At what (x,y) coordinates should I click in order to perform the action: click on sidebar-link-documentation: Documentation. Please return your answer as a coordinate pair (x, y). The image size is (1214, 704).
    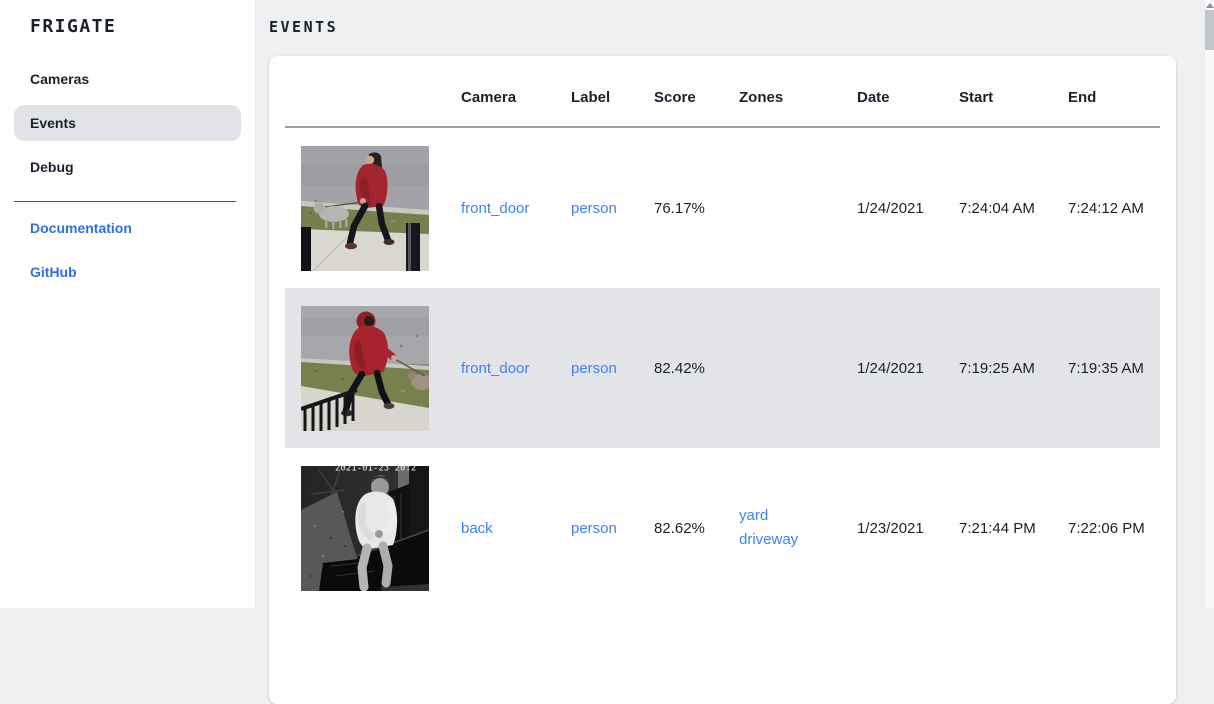
    Looking at the image, I should click on (127, 228).